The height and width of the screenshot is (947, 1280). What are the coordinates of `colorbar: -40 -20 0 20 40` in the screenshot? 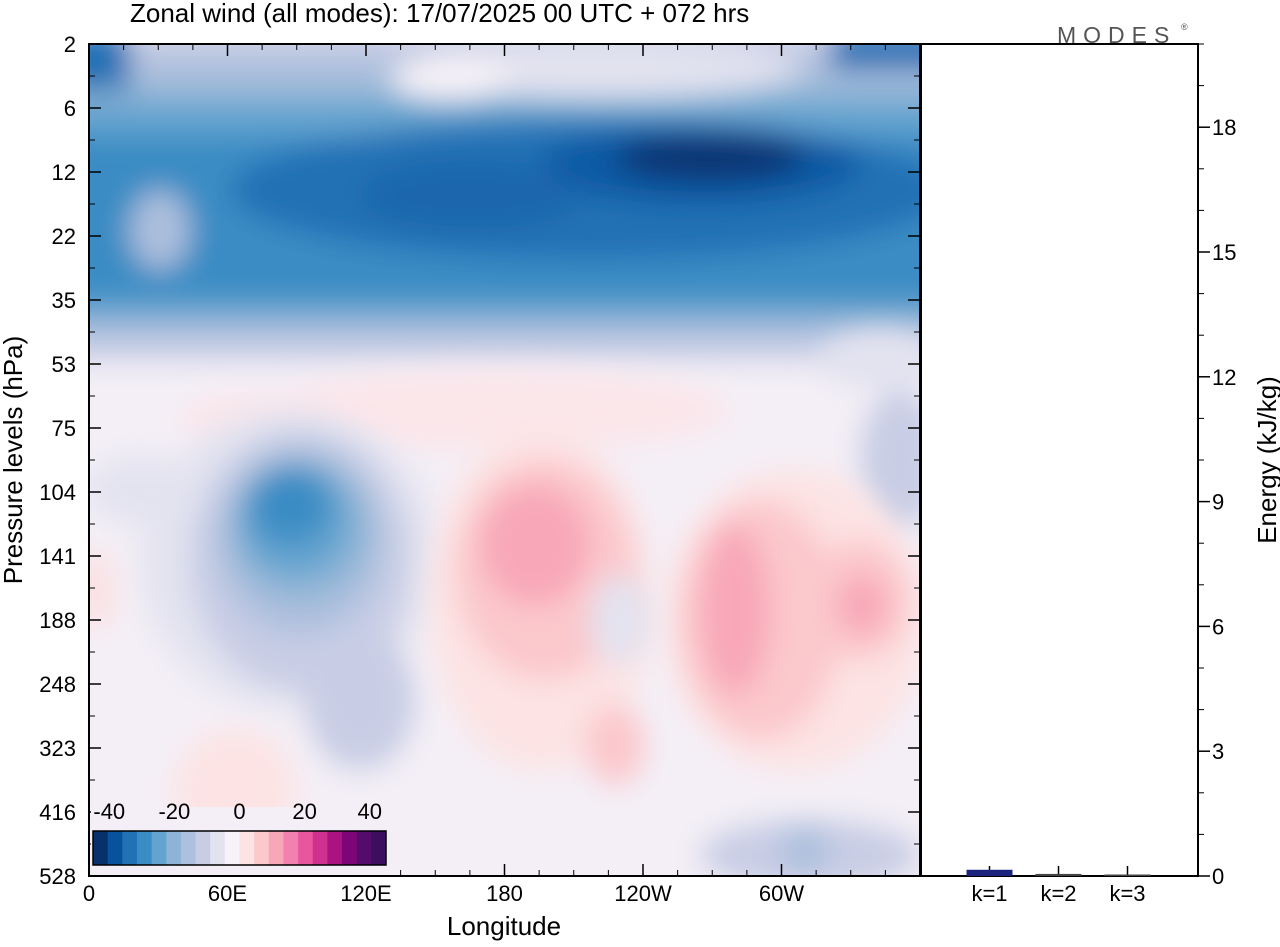 It's located at (241, 837).